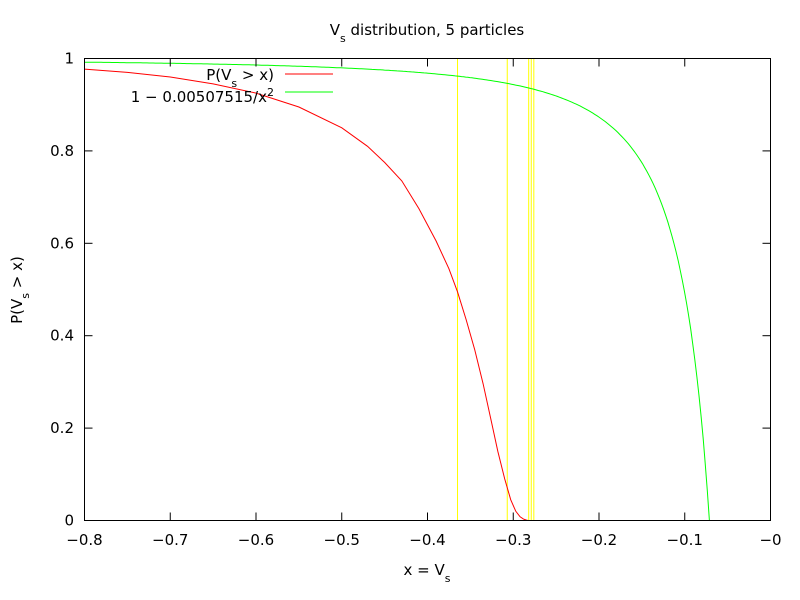 The image size is (800, 600). What do you see at coordinates (17, 311) in the screenshot?
I see `y-axis-label-main: P(V` at bounding box center [17, 311].